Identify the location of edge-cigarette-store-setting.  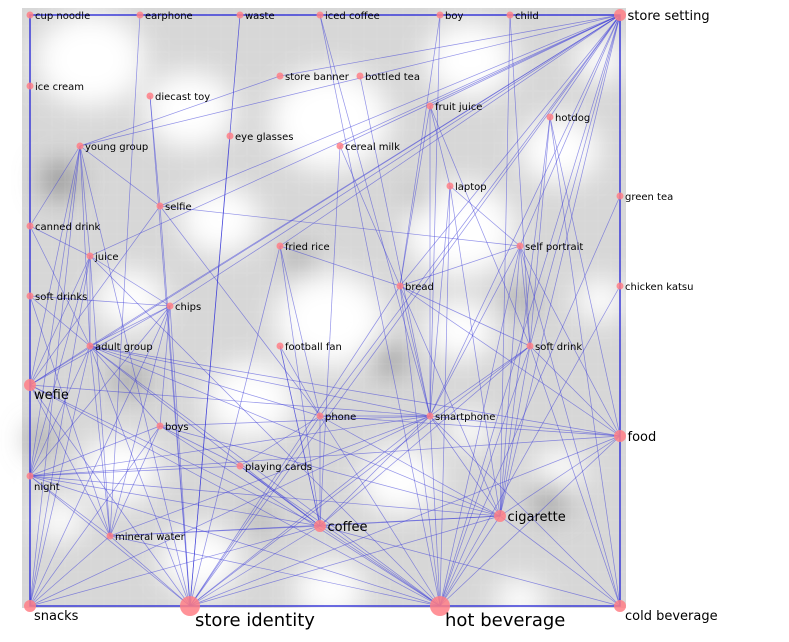
(560, 265).